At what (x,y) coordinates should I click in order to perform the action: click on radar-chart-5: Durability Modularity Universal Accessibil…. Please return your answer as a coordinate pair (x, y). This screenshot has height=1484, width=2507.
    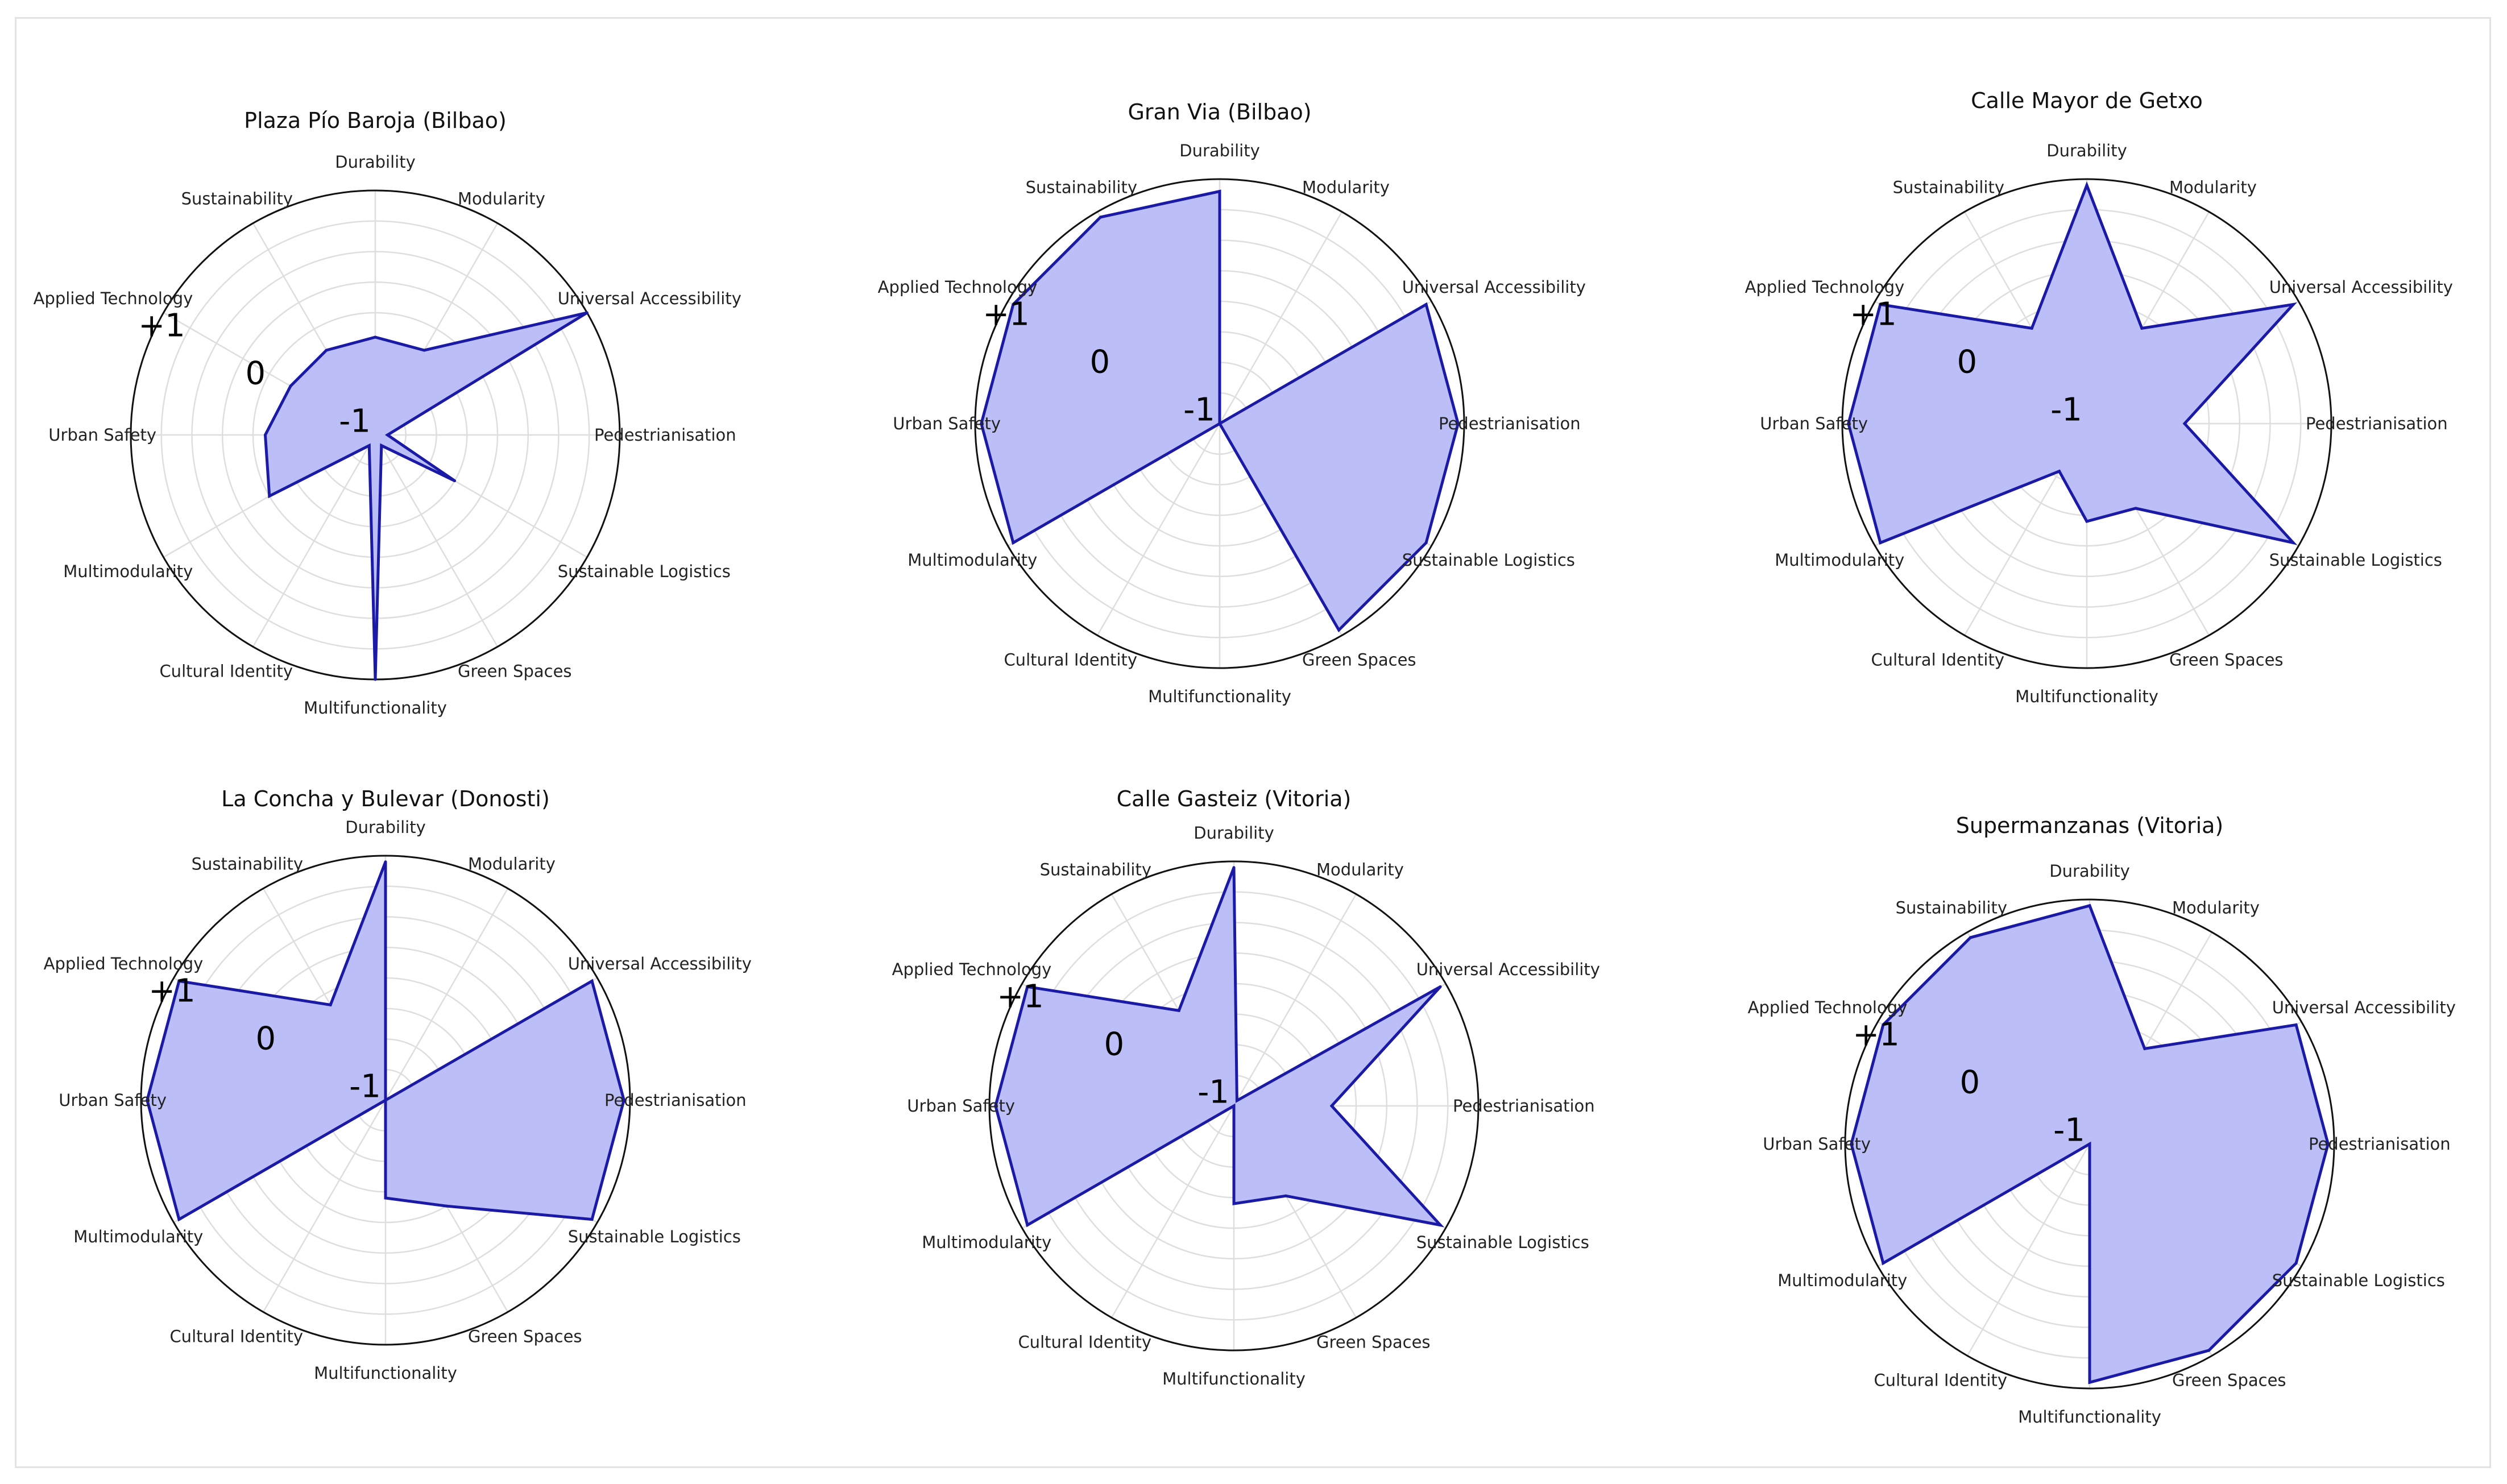
    Looking at the image, I should click on (1246, 1087).